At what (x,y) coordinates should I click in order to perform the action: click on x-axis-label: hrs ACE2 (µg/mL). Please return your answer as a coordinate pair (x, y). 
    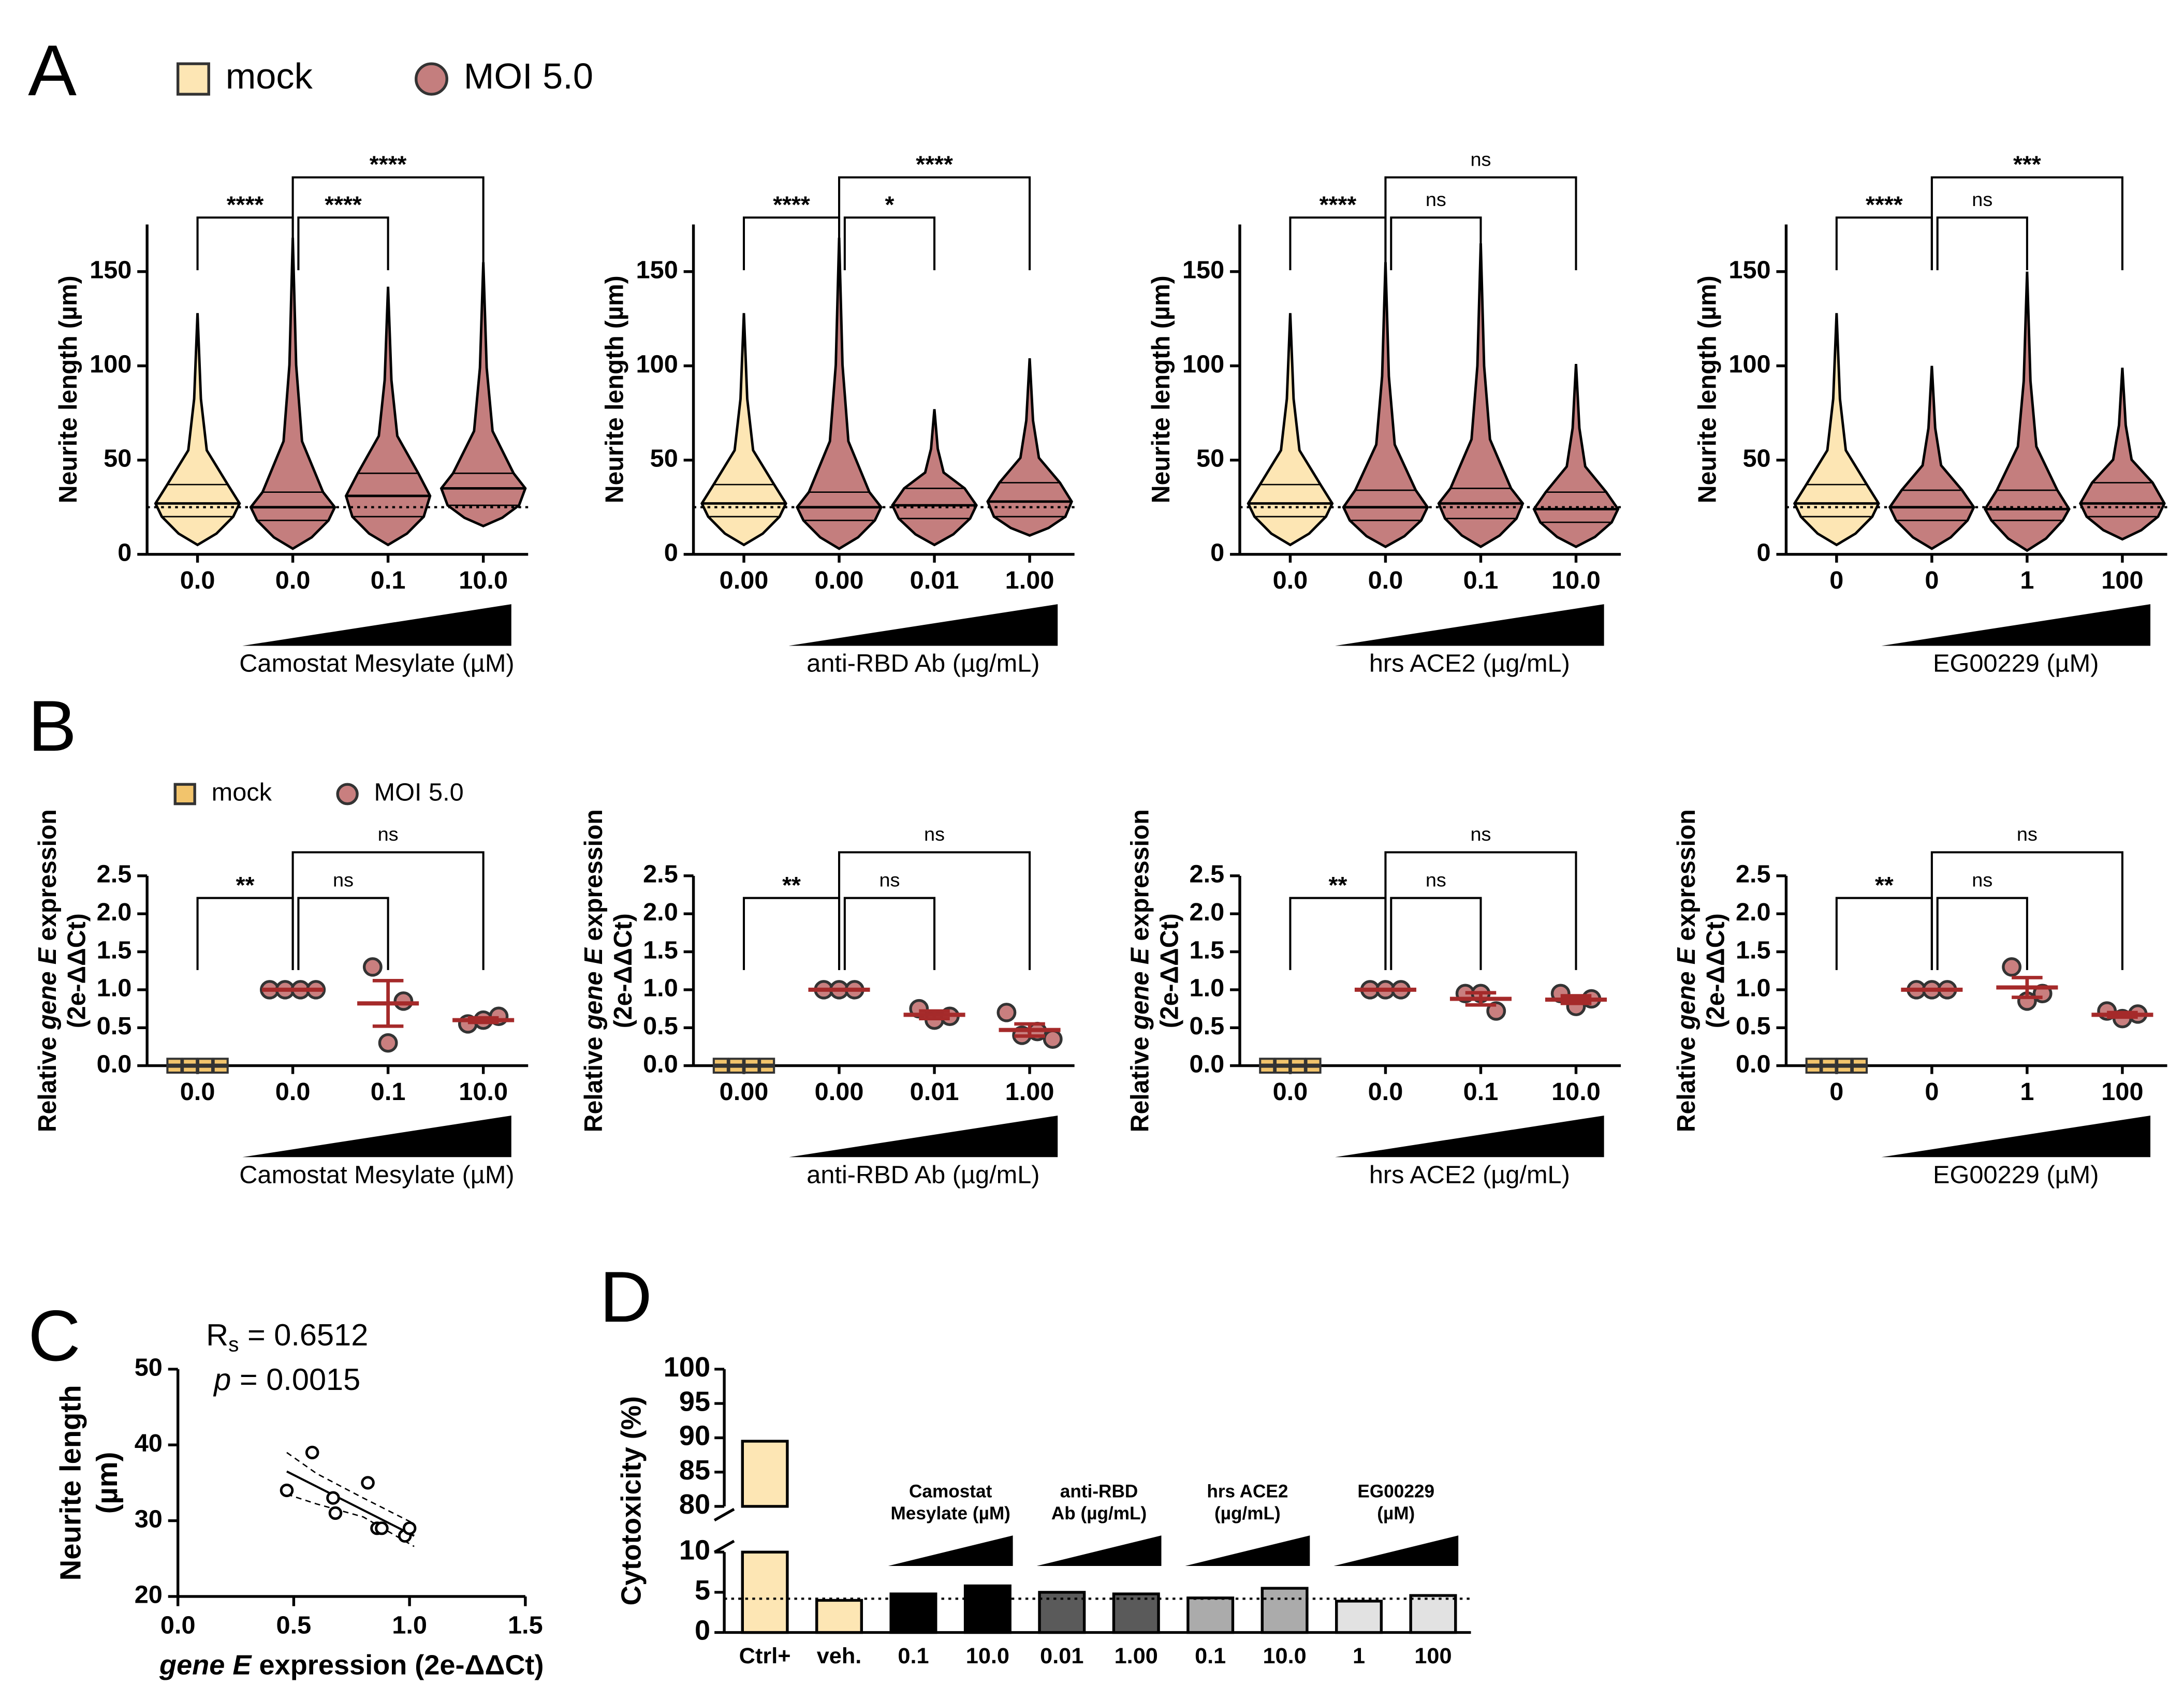
    Looking at the image, I should click on (1469, 664).